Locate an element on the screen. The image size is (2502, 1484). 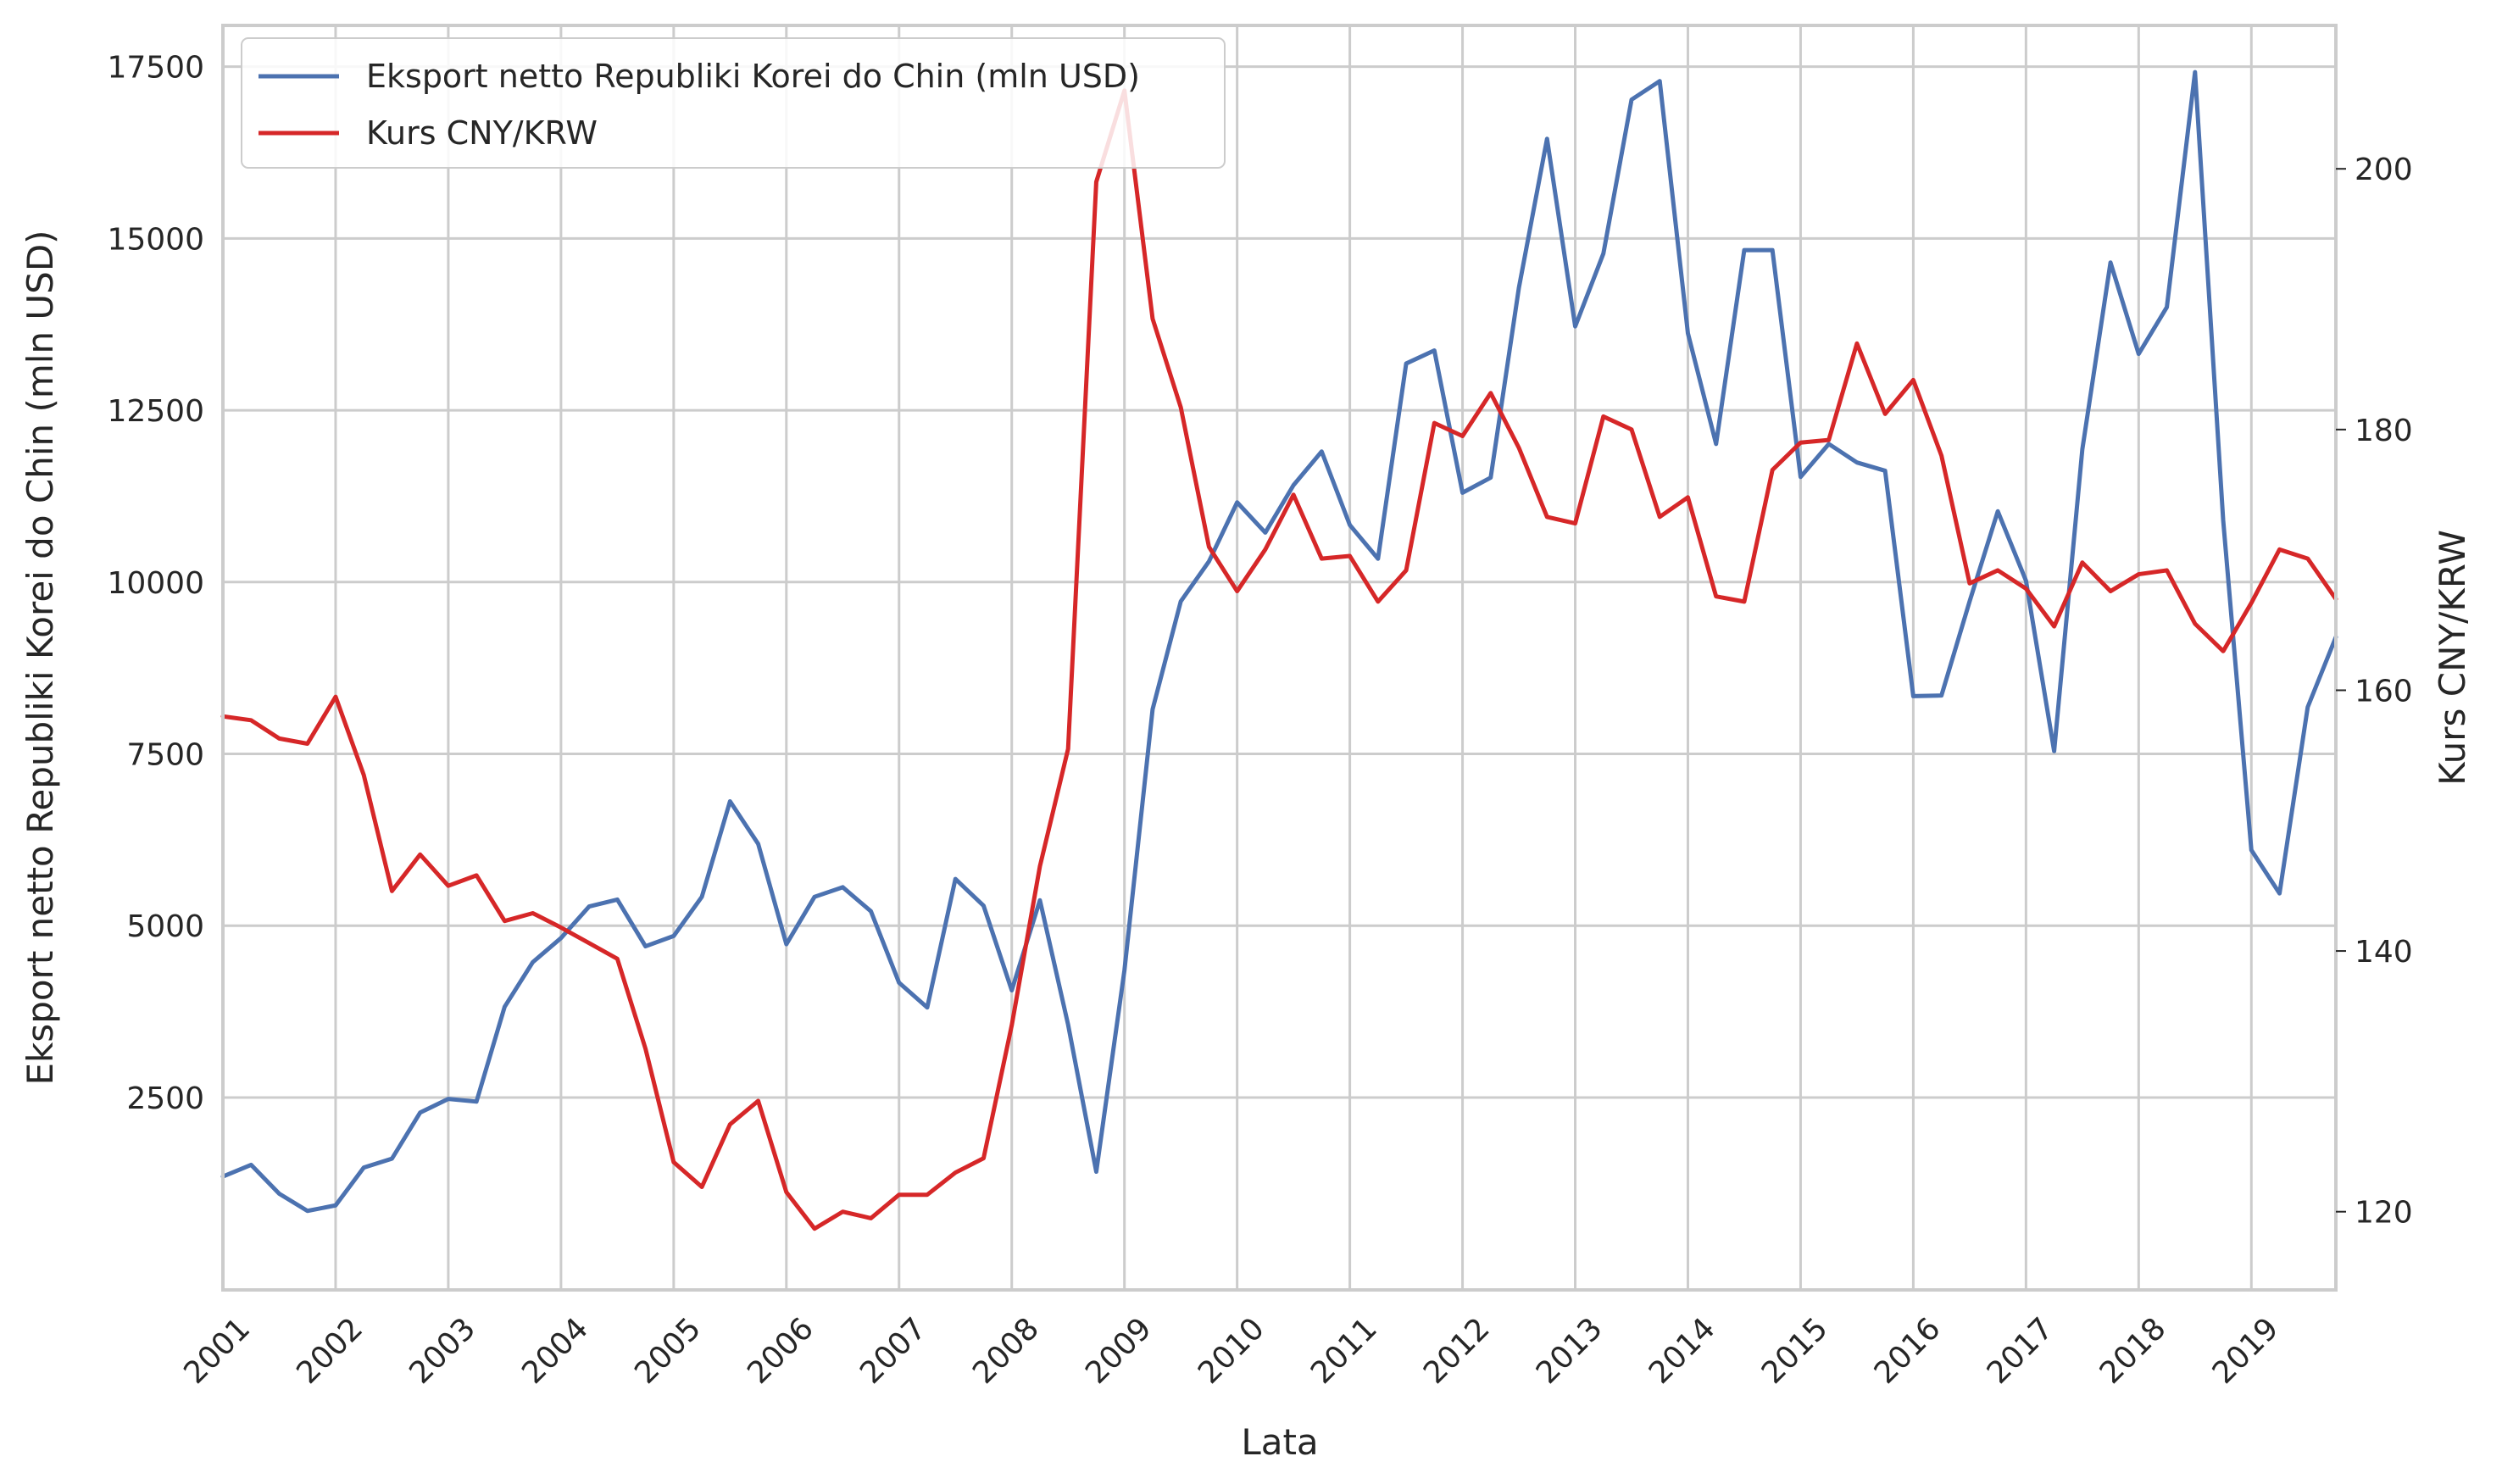
x-tick-label: 2002 is located at coordinates (330, 1351).